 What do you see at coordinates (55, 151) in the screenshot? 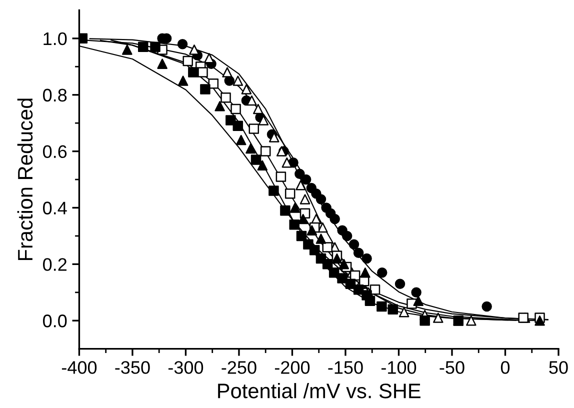
I see `y-tick-label: 0.6` at bounding box center [55, 151].